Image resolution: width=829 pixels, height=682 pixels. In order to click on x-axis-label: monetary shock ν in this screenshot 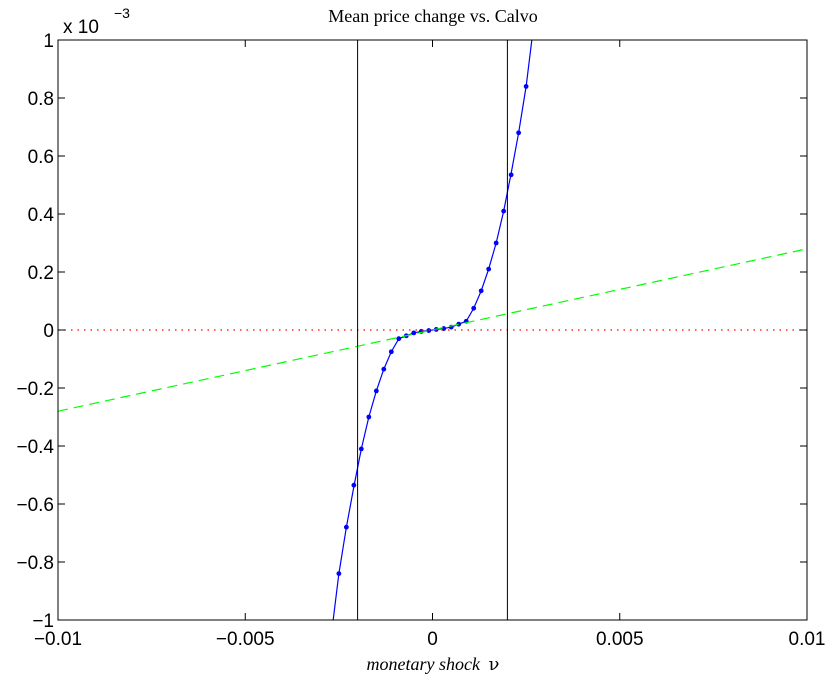, I will do `click(433, 664)`.